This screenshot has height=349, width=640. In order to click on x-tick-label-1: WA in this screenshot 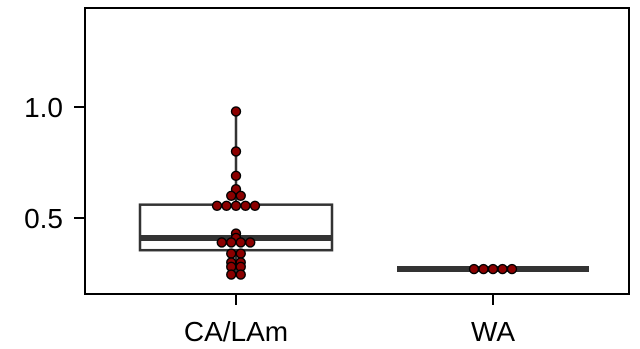, I will do `click(493, 331)`.